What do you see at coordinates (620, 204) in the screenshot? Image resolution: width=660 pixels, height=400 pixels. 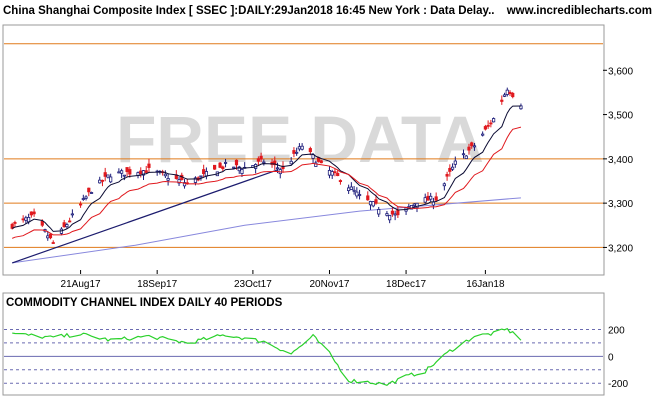 I see `price-y-tick-label: 3,300` at bounding box center [620, 204].